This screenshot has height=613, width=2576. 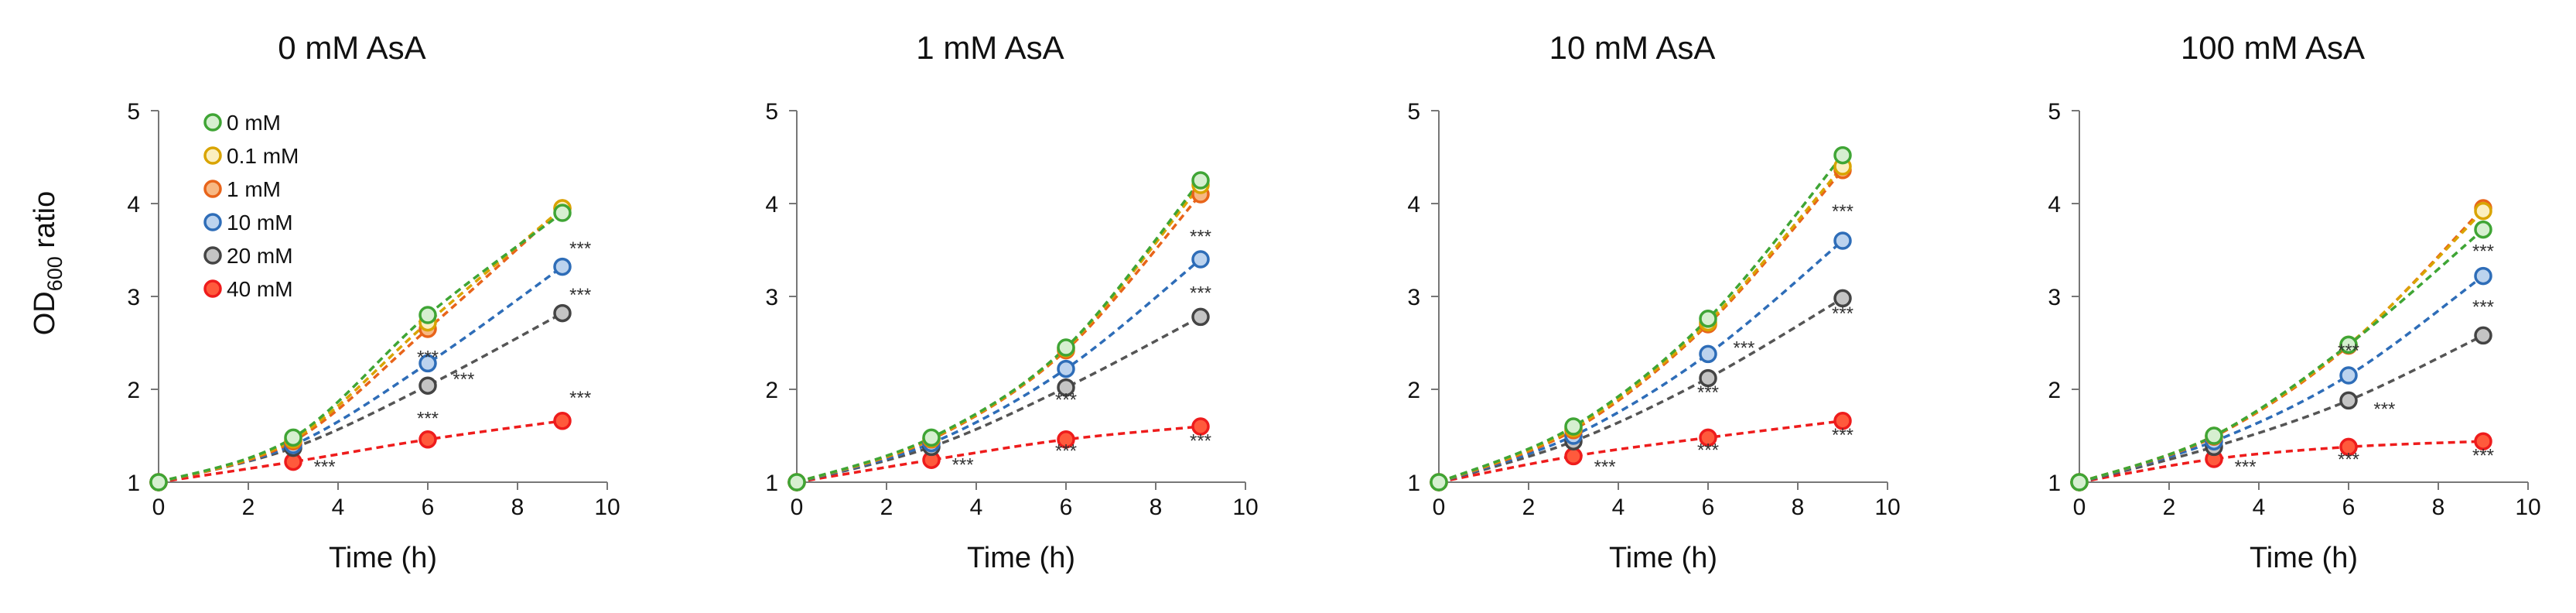 What do you see at coordinates (990, 48) in the screenshot?
I see `panel-title: 1 mM AsA` at bounding box center [990, 48].